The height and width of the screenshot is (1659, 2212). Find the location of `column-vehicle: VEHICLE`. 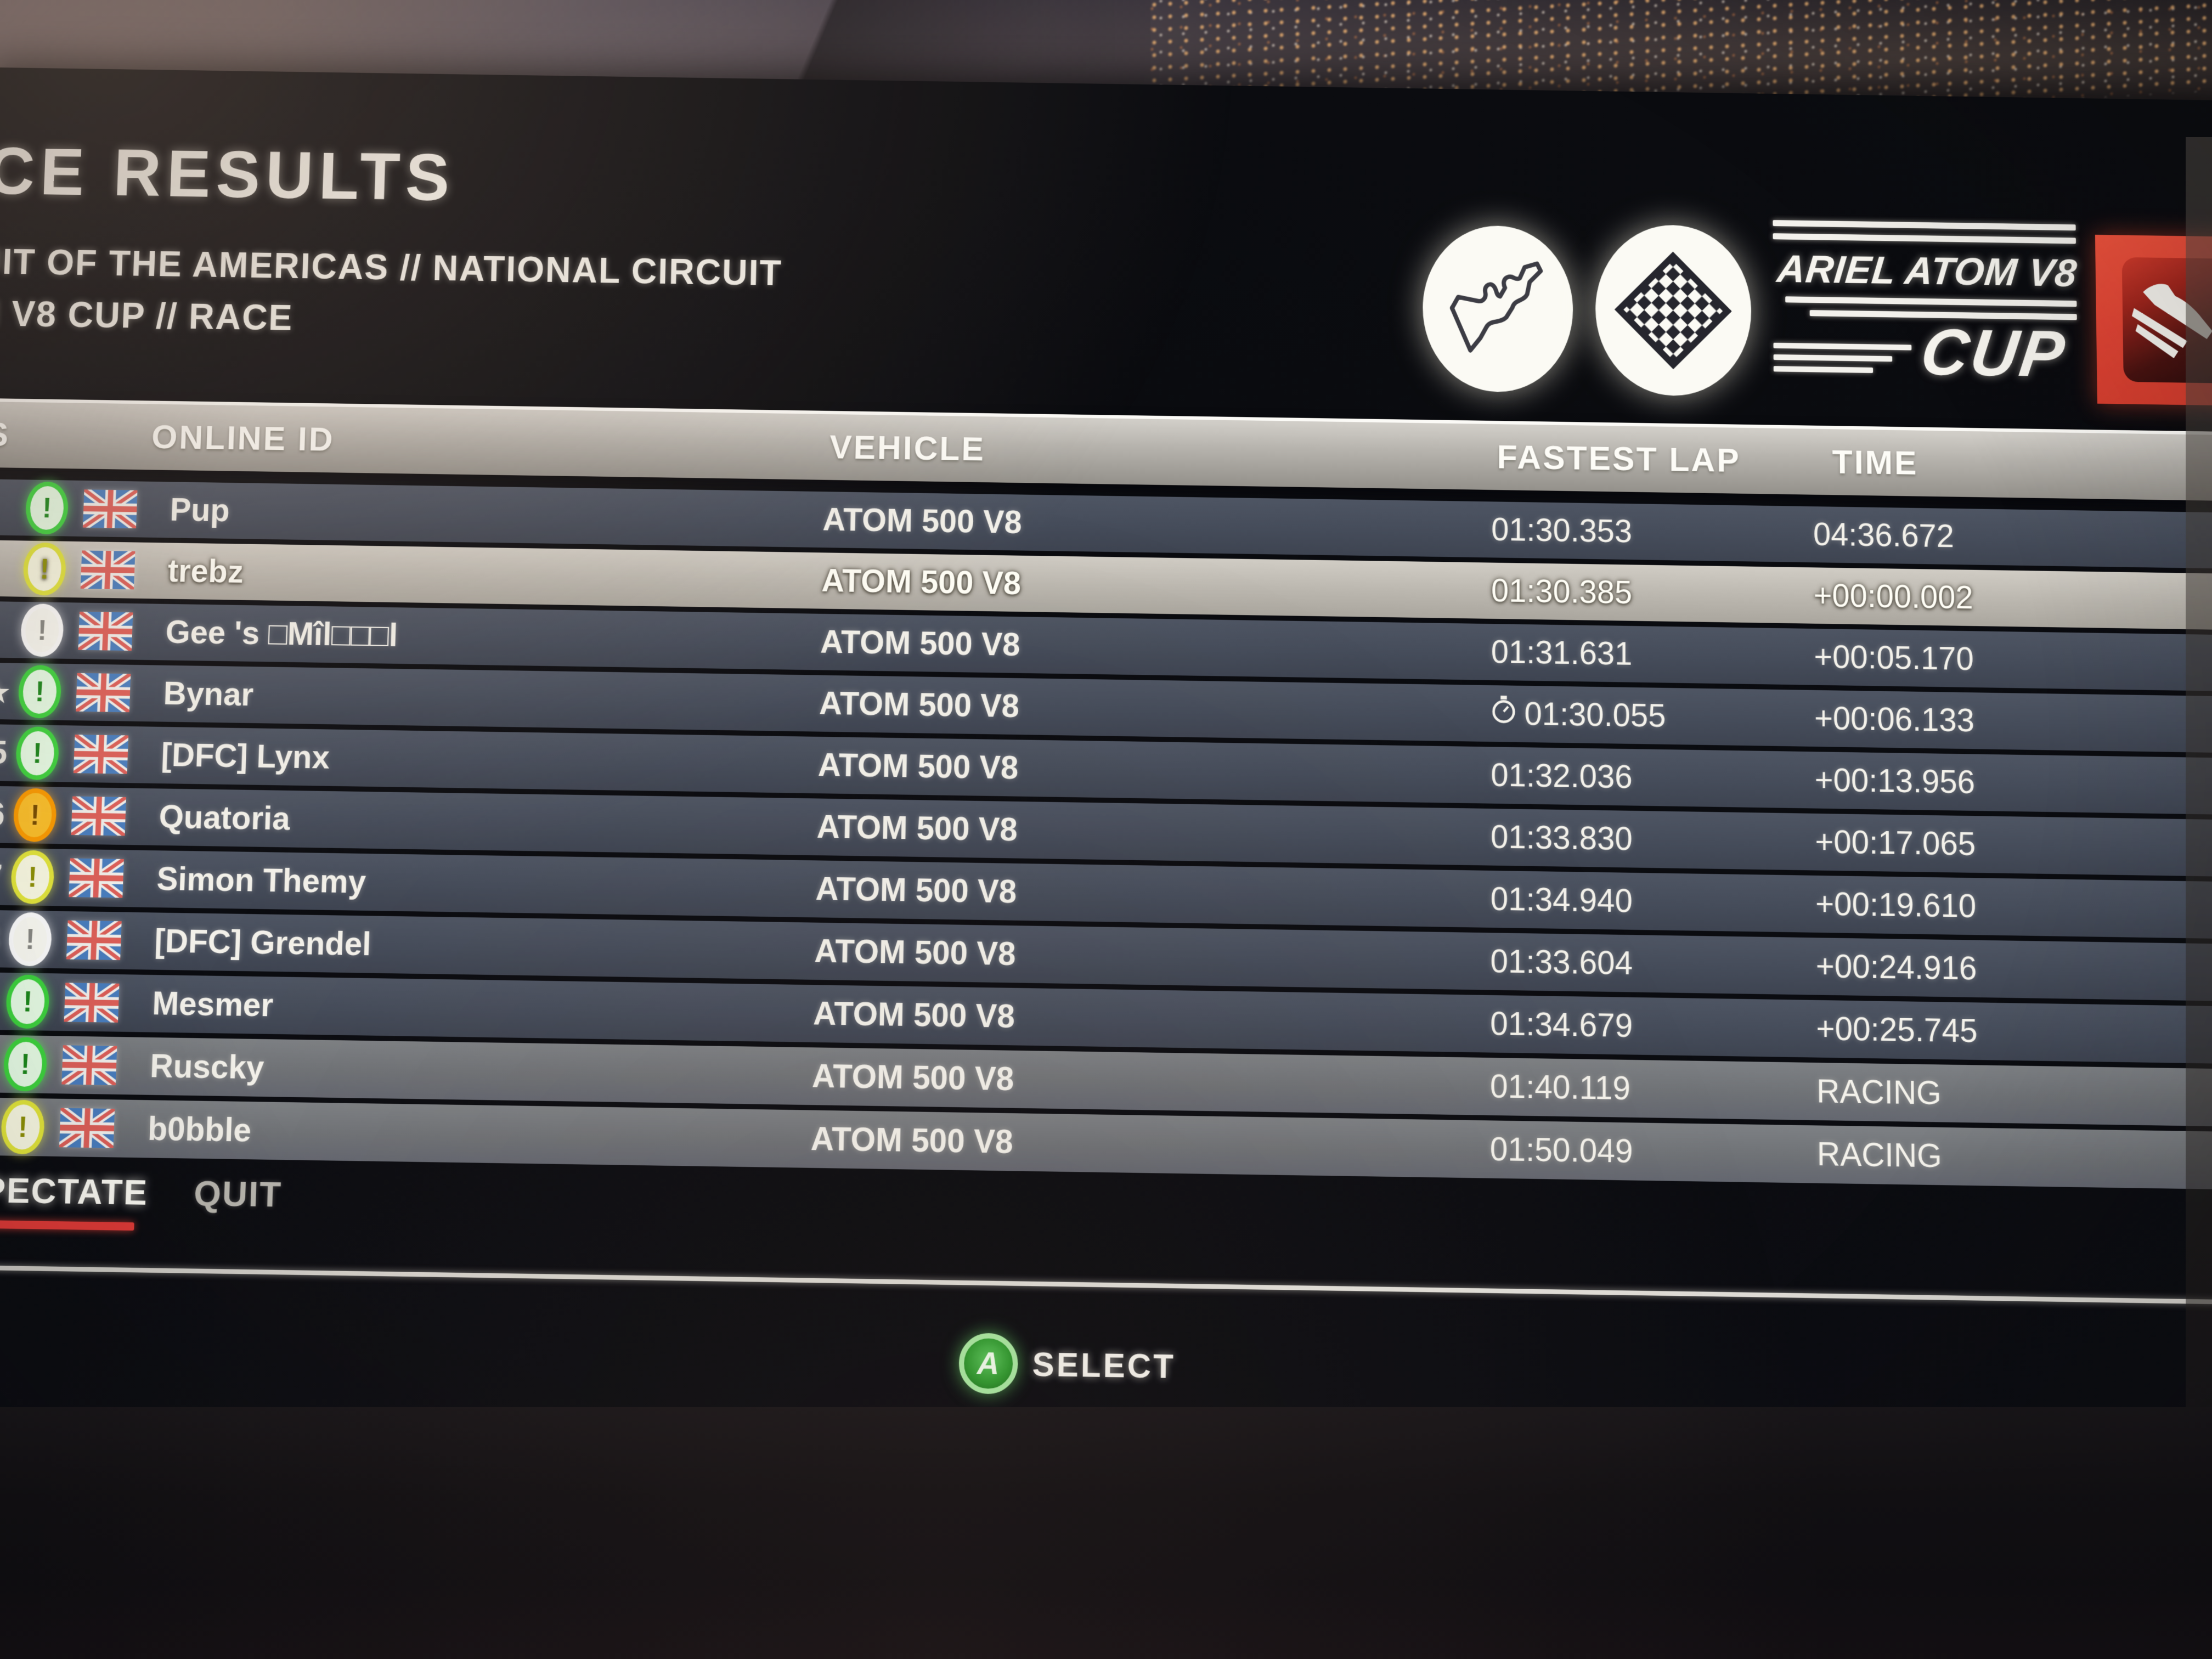

column-vehicle: VEHICLE is located at coordinates (907, 448).